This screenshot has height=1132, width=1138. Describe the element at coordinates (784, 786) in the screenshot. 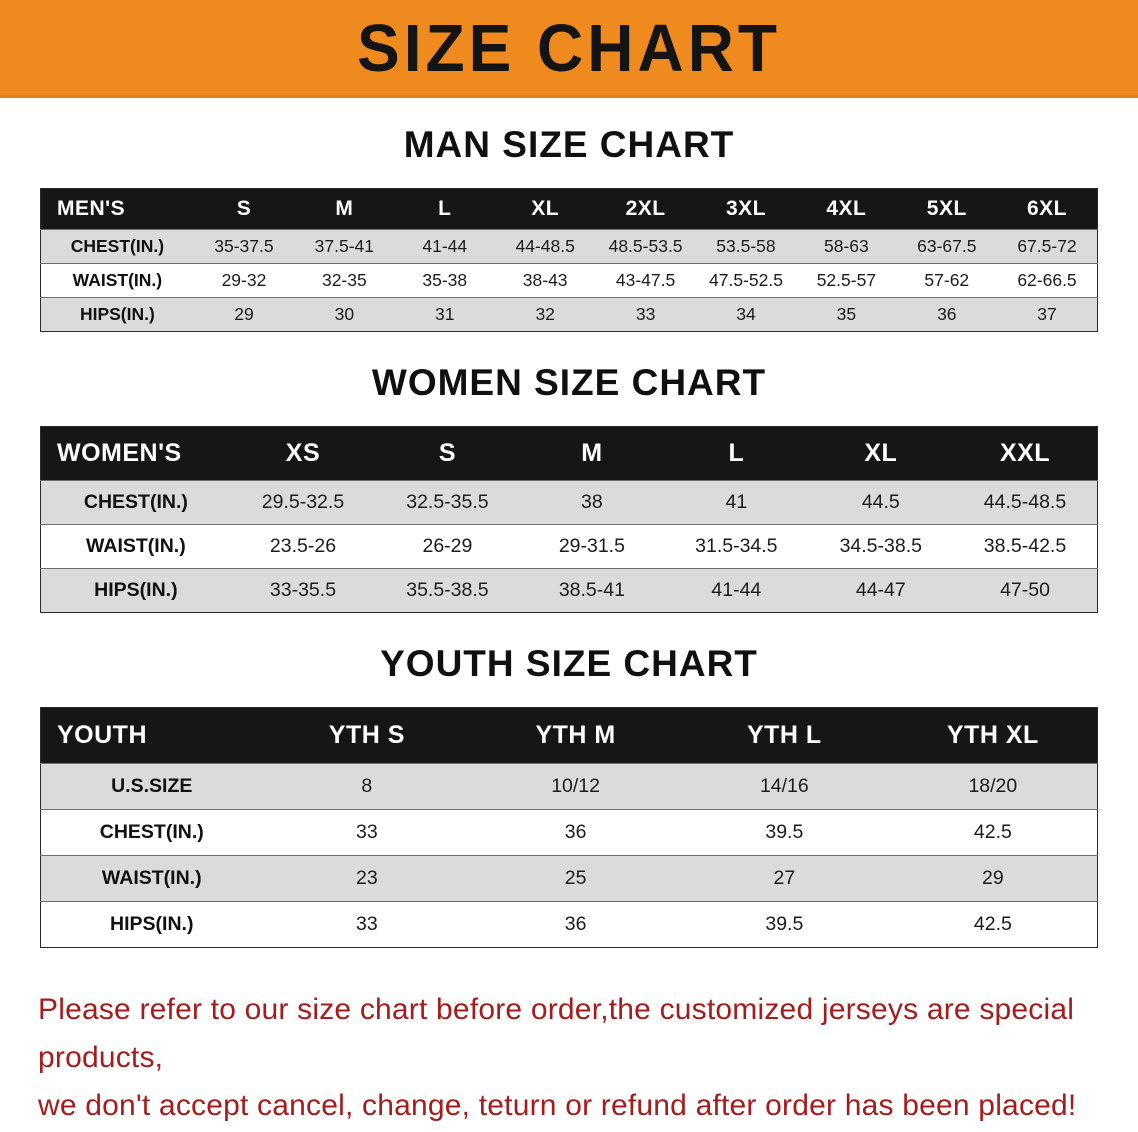

I see `measurement-value-cell: 14/16` at that location.